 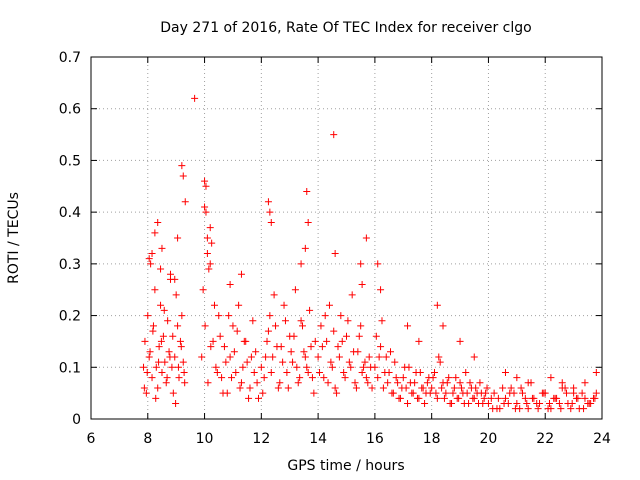 I want to click on x-tick-label: 18, so click(x=432, y=439).